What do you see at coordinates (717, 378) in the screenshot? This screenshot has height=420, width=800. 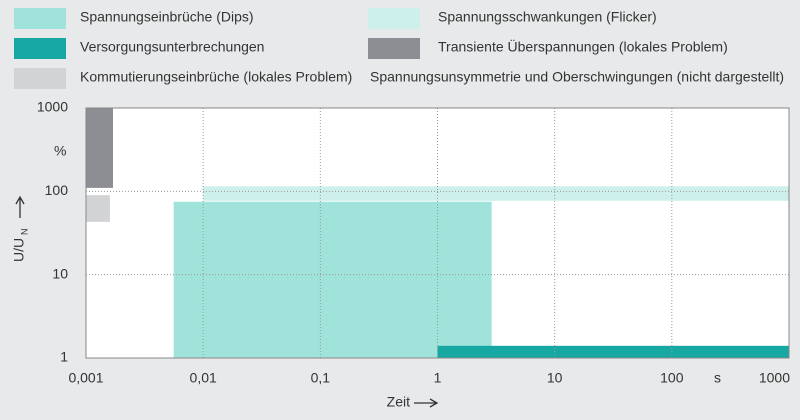 I see `x-unit: s` at bounding box center [717, 378].